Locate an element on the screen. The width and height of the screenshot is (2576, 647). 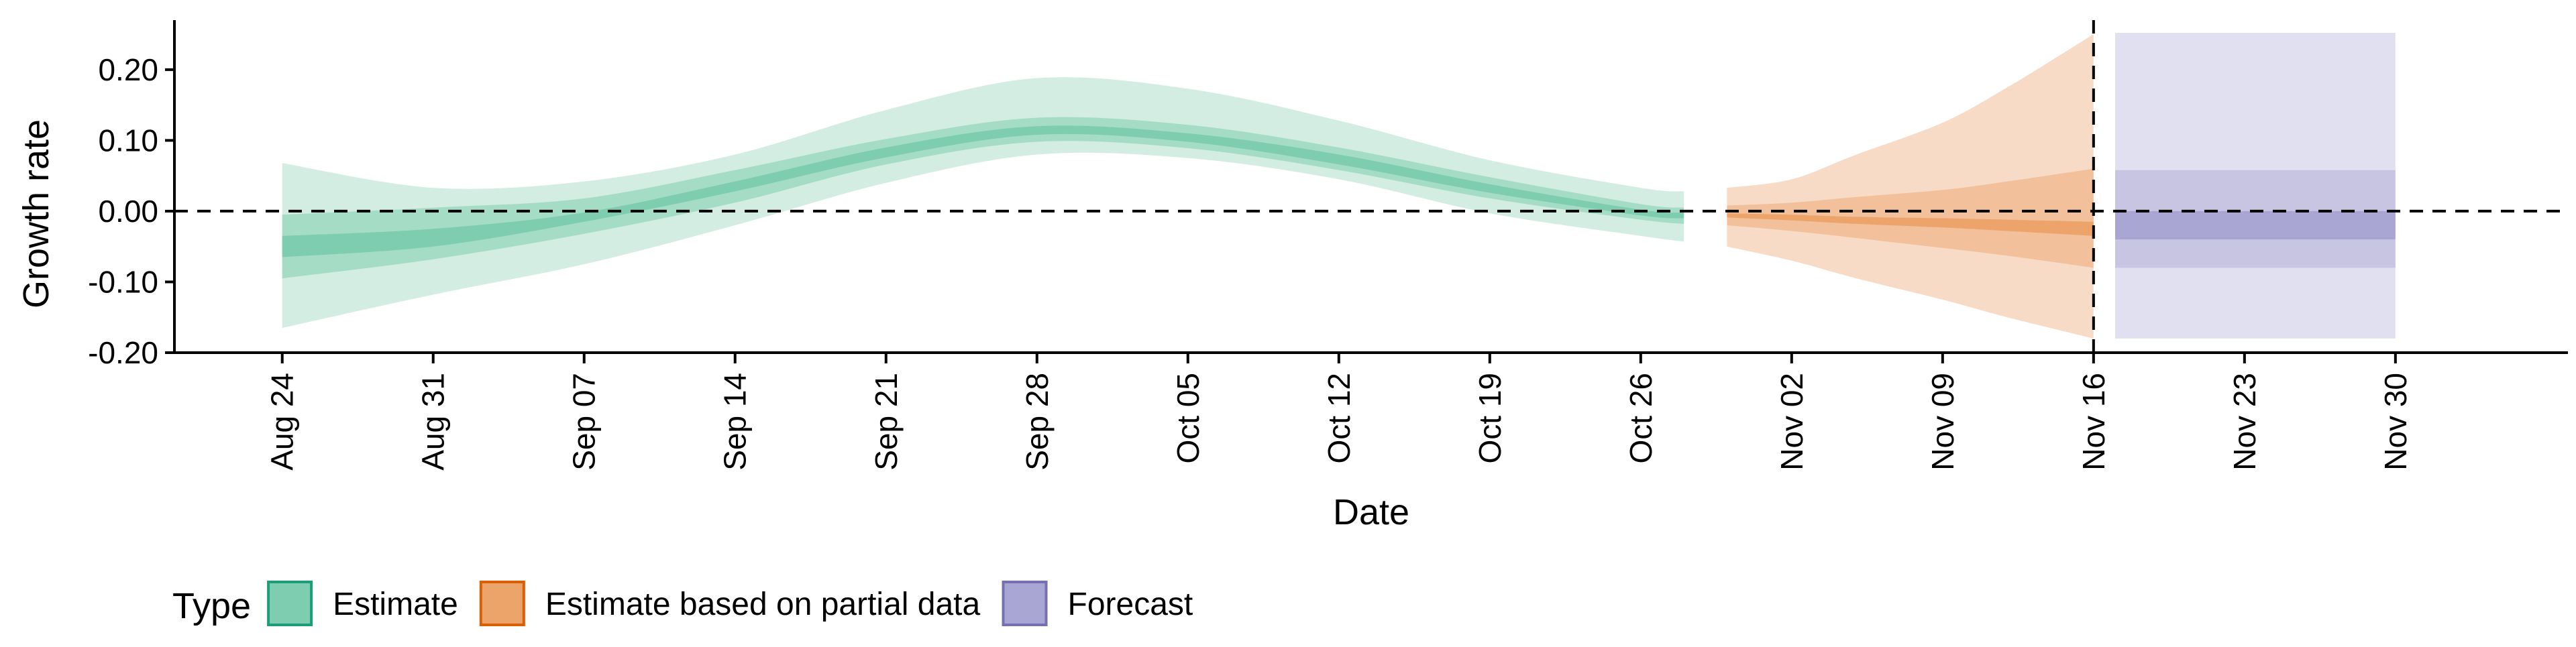
x-tick-label: Nov 02 is located at coordinates (1791, 422).